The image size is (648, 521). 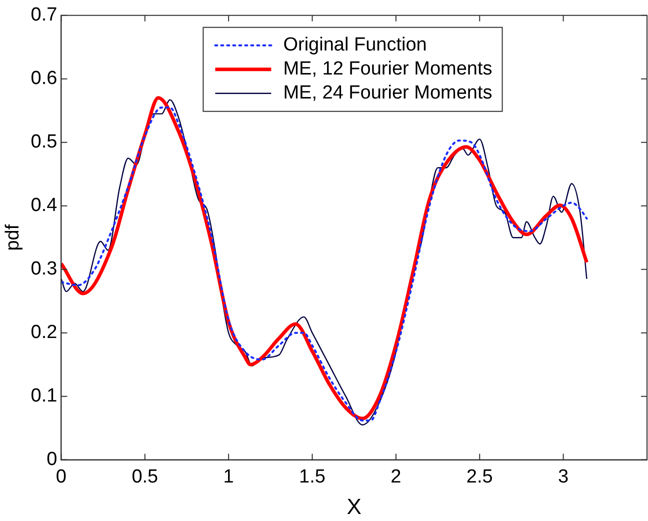 I want to click on y-tick-label: 0.2, so click(x=44, y=333).